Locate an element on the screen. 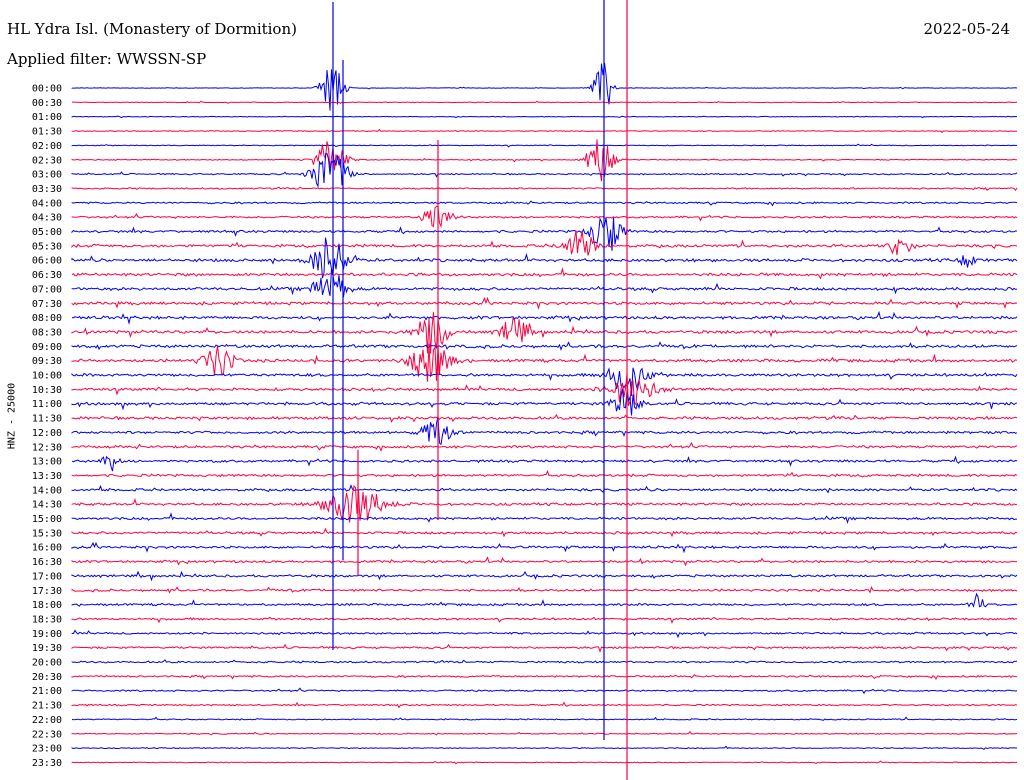  time-tick-label: 22:30 is located at coordinates (47, 734).